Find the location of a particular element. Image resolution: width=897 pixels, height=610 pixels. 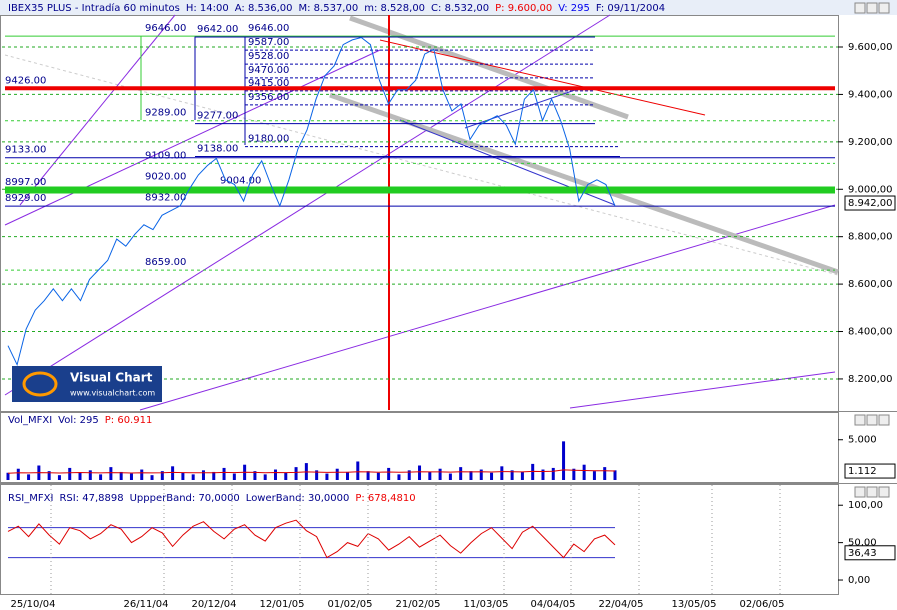

level-label: 8929.00 is located at coordinates (25, 198).